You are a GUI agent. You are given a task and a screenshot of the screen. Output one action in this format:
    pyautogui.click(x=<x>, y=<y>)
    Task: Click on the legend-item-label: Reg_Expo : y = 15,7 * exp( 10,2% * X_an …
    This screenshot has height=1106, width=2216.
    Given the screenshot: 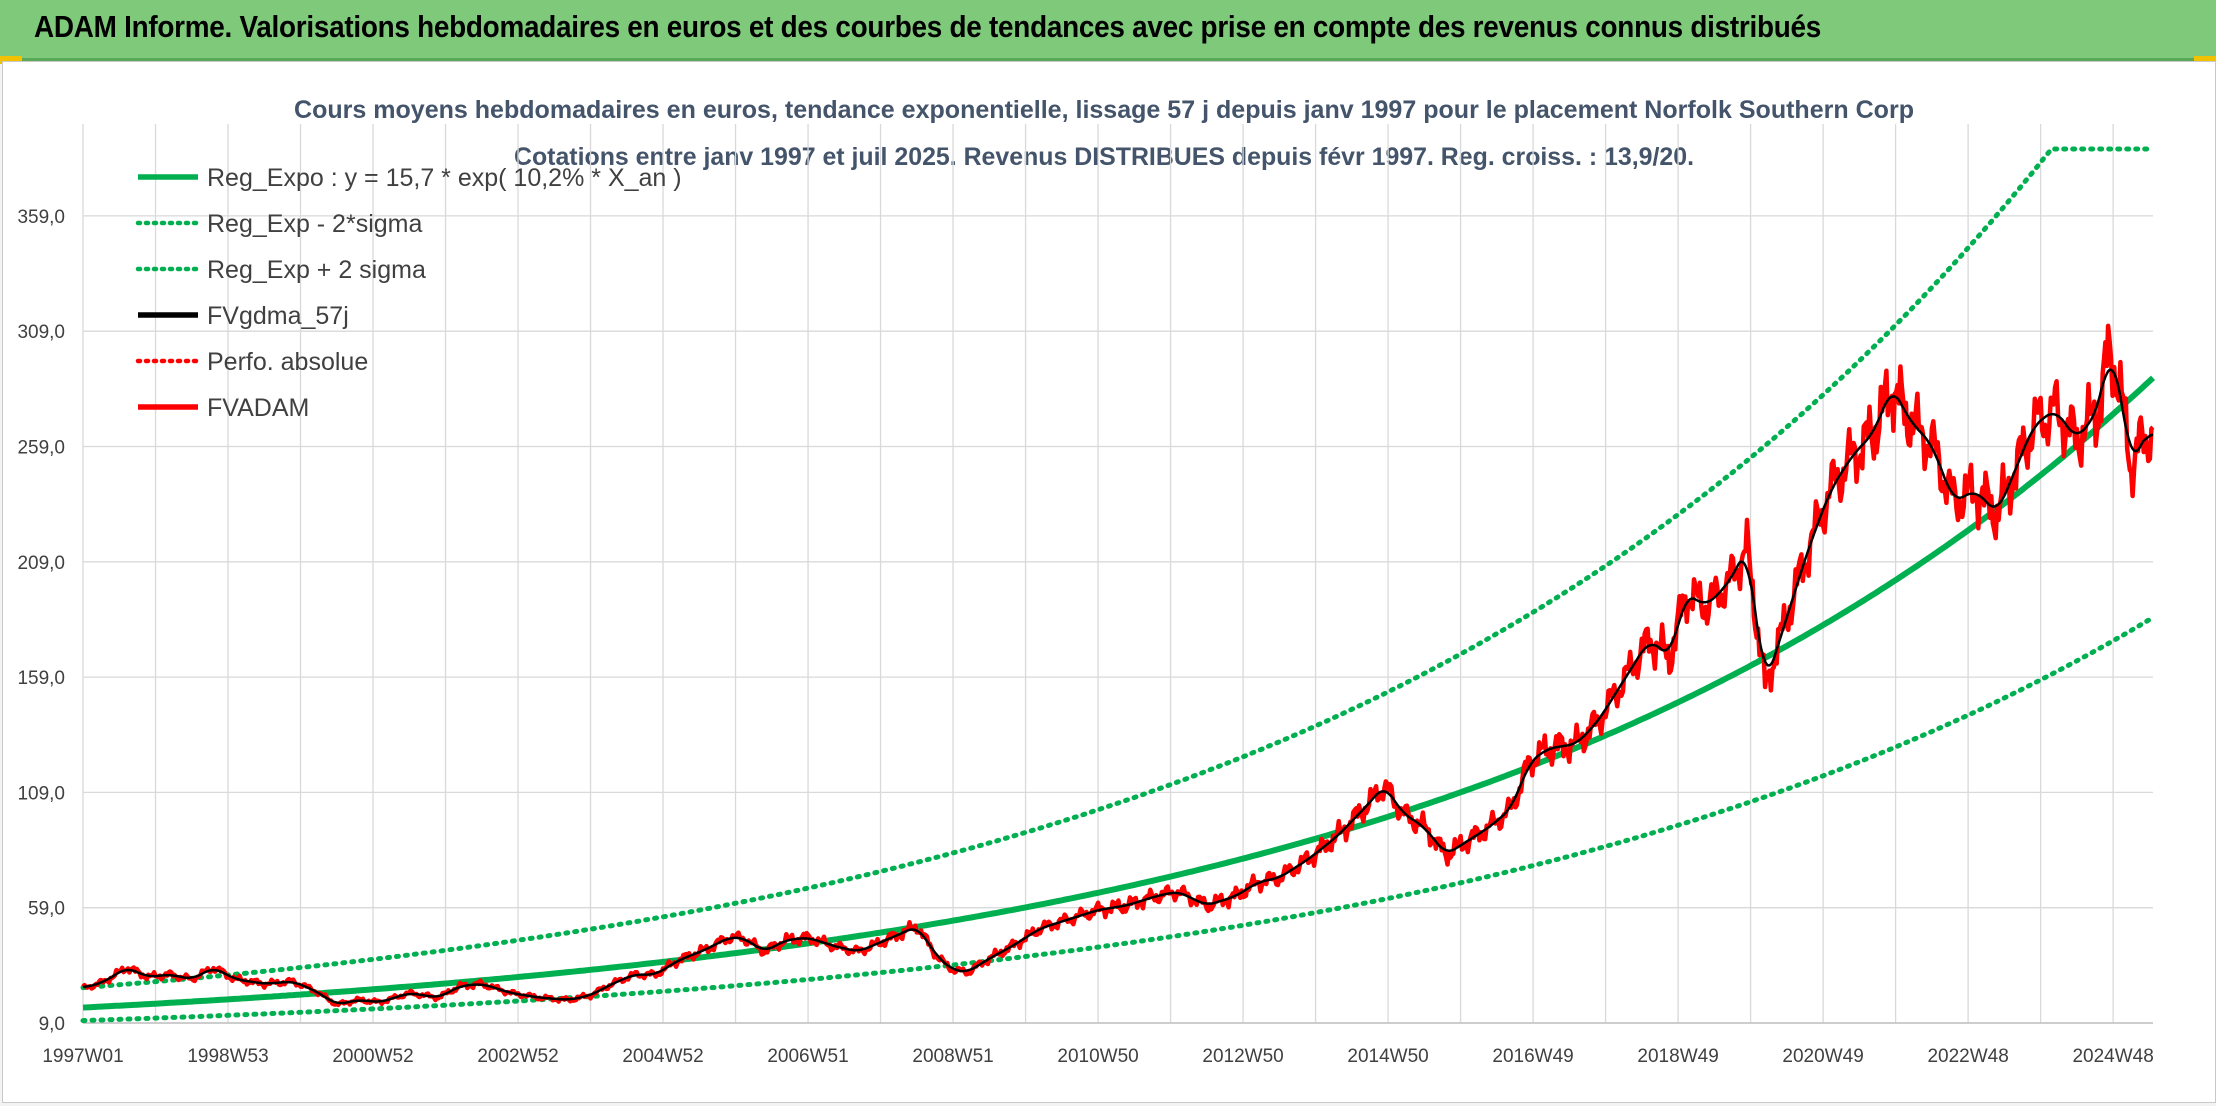 What is the action you would take?
    pyautogui.click(x=444, y=178)
    